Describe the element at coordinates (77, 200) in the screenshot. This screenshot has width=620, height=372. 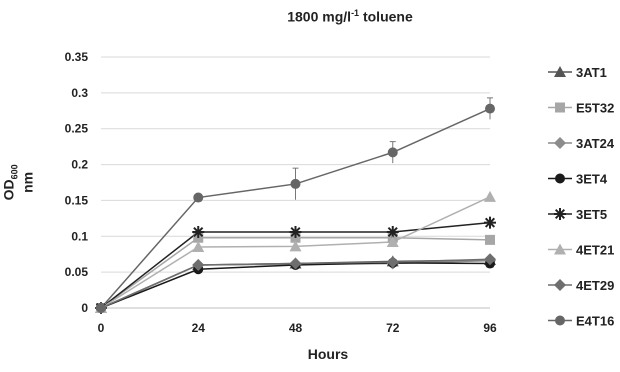
I see `y-tick-label: 0.15` at that location.